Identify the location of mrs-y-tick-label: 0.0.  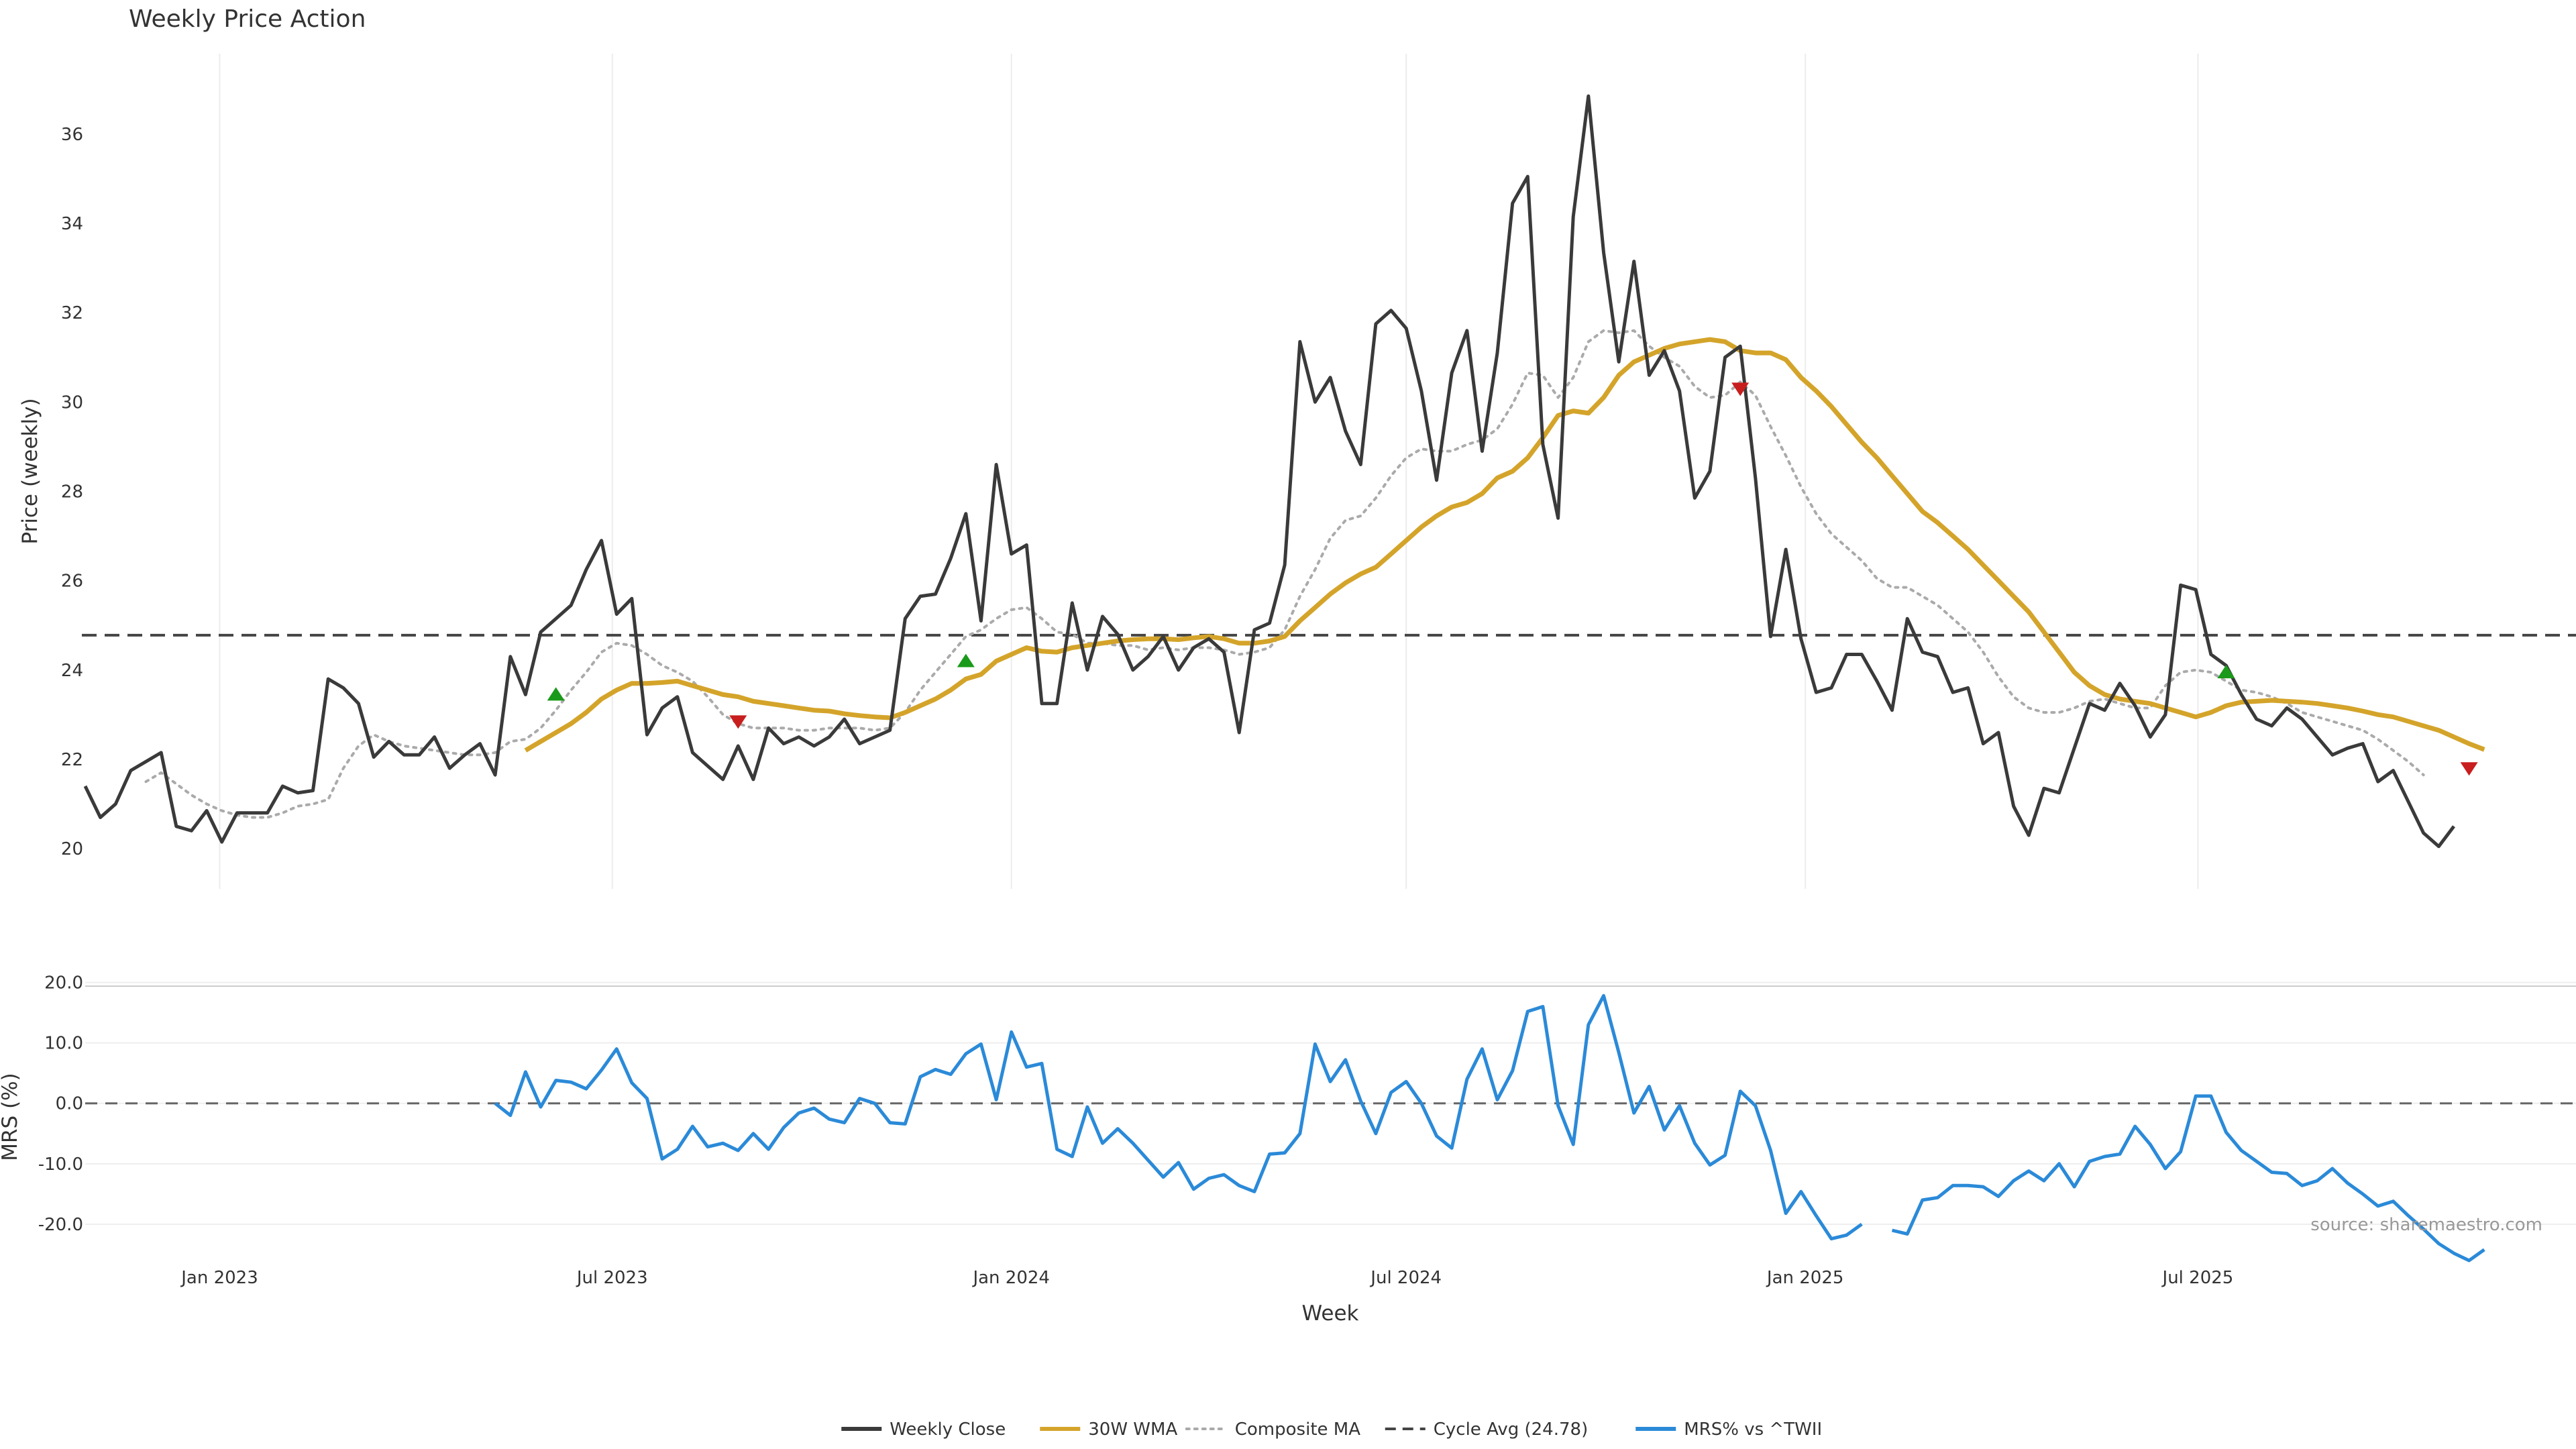
(69, 1104).